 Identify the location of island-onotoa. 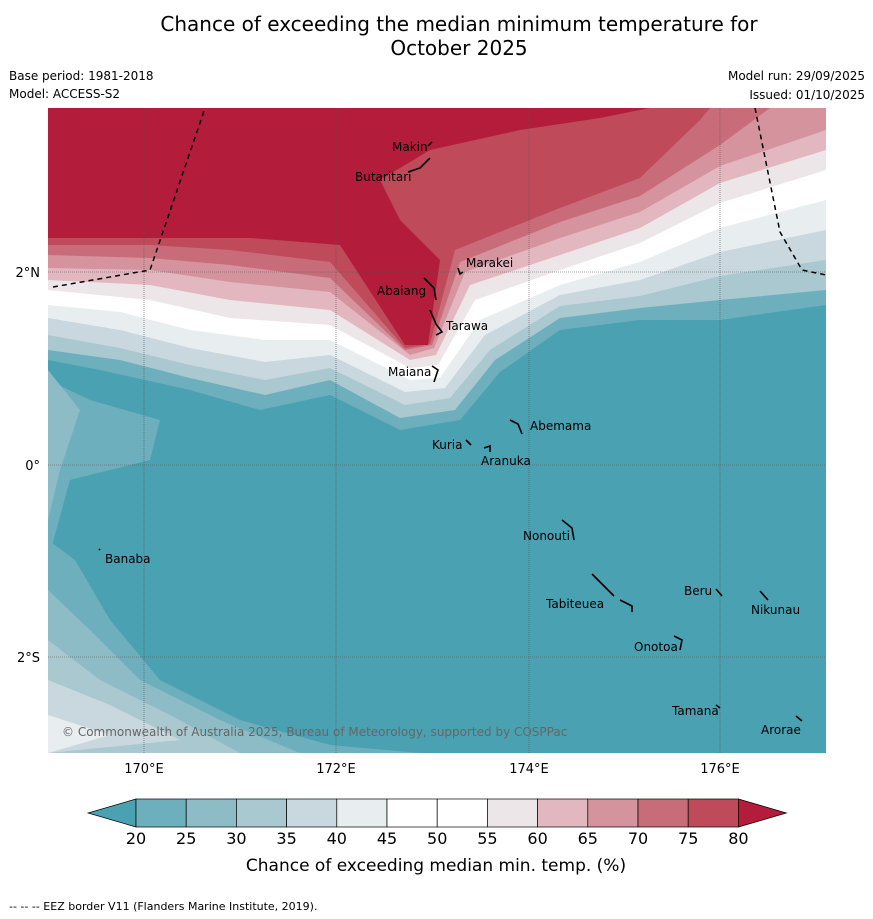
(678, 643).